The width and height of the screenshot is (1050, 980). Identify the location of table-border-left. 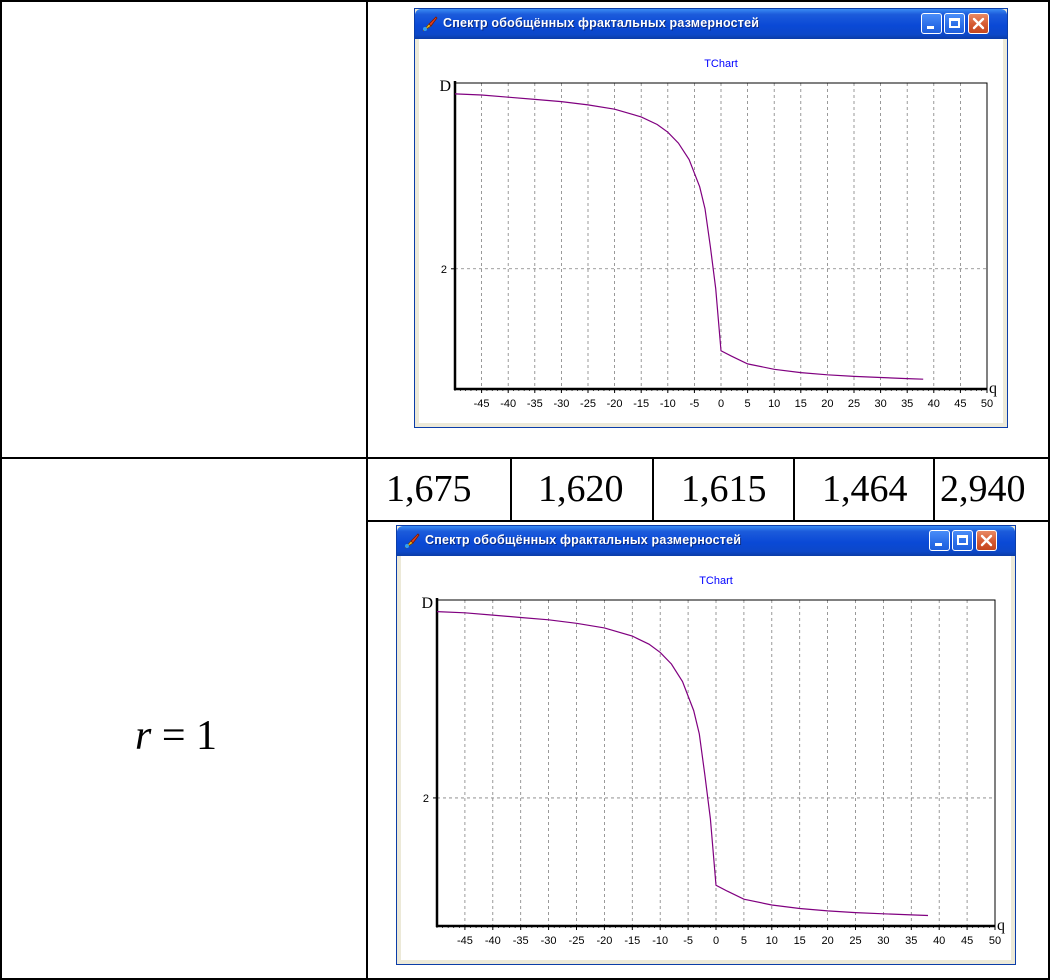
(1, 490).